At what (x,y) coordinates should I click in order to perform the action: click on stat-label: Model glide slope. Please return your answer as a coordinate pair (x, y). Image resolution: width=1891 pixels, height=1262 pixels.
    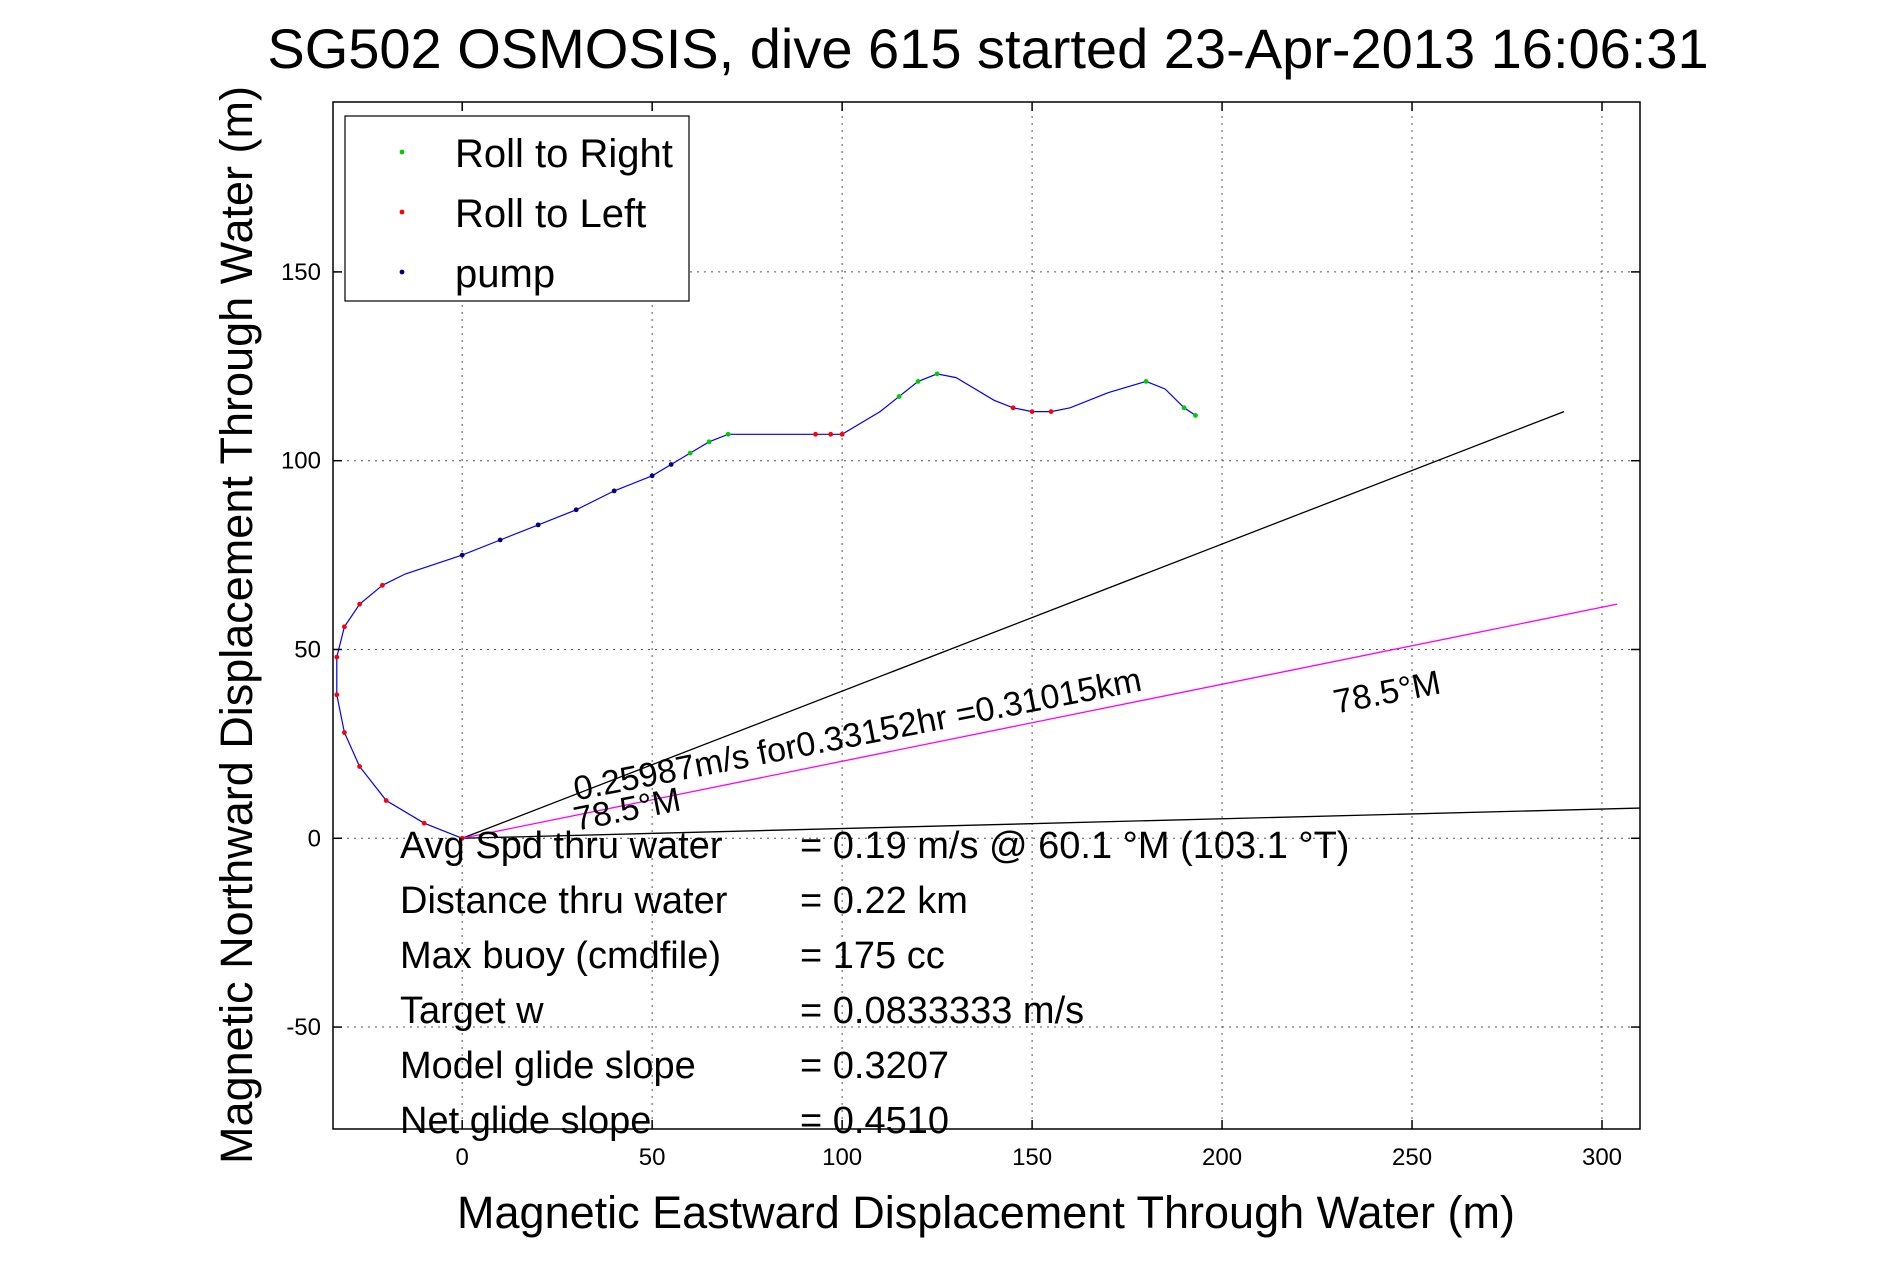
    Looking at the image, I should click on (548, 1066).